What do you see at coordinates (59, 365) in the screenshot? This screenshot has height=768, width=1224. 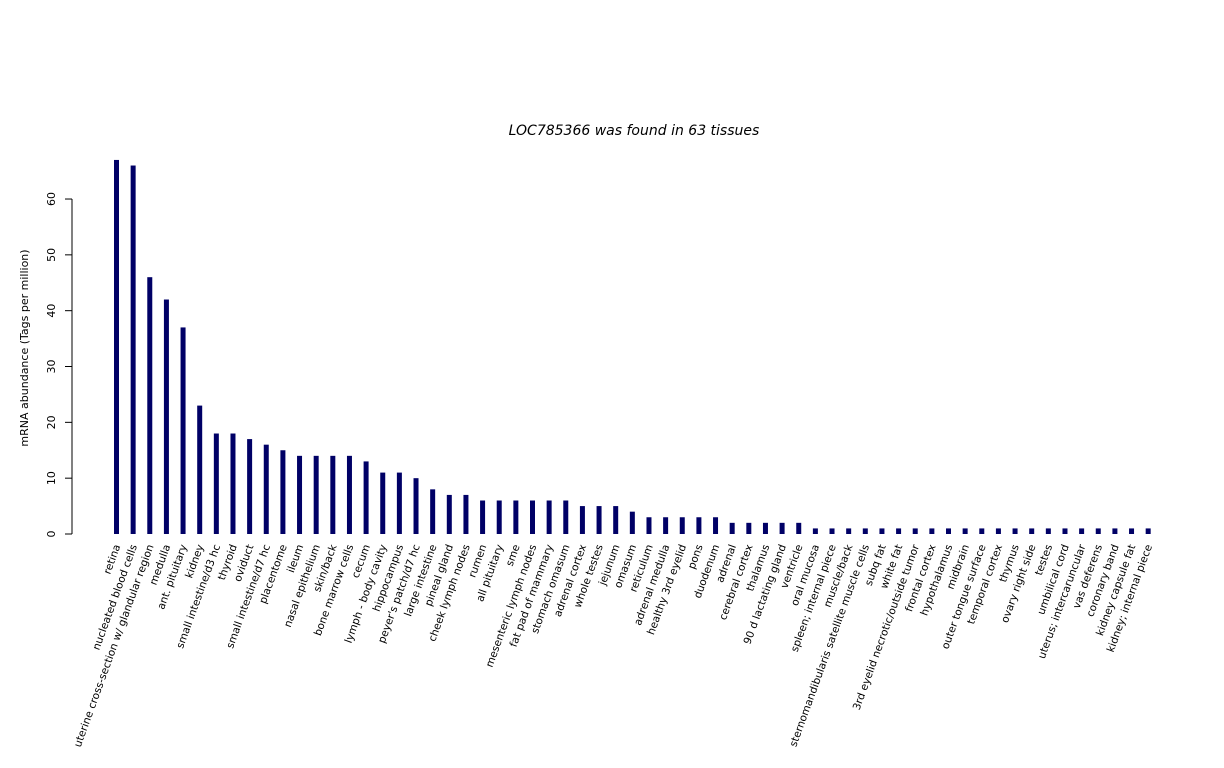 I see `y-axis: 0 10 20 30 40 50 60` at bounding box center [59, 365].